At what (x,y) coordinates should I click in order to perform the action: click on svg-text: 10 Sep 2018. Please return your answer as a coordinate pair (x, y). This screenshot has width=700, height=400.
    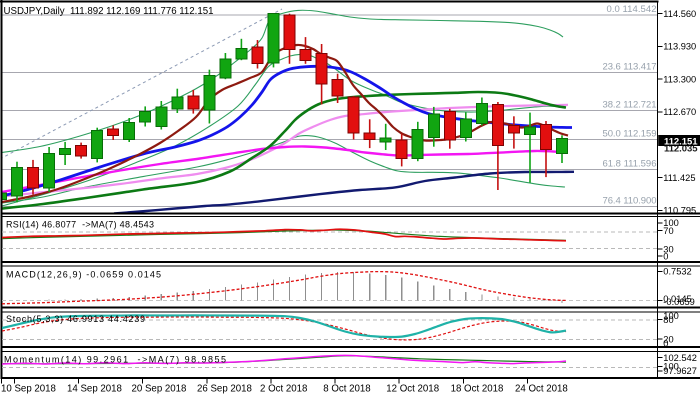
    Looking at the image, I should click on (28, 389).